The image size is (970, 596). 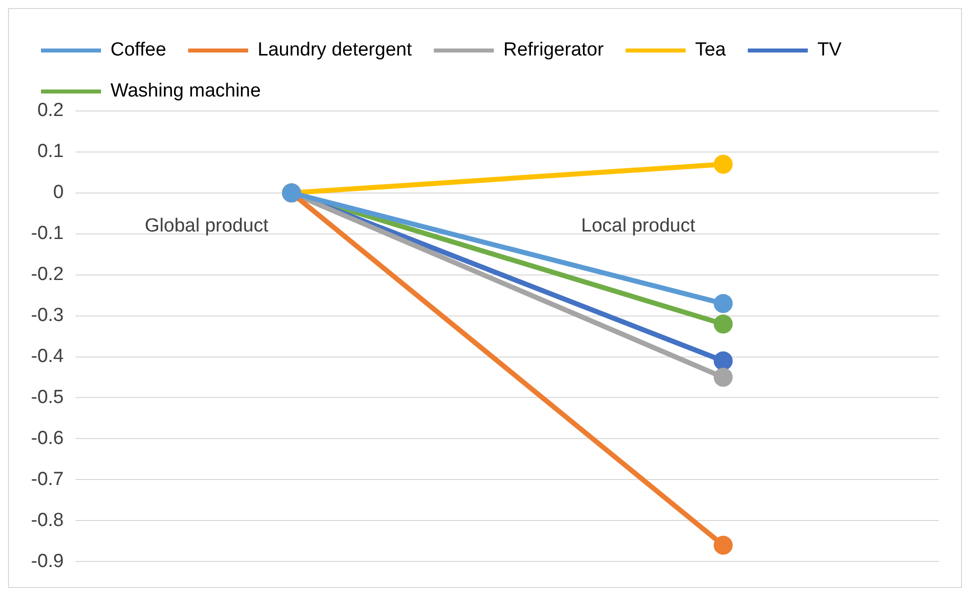 What do you see at coordinates (47, 479) in the screenshot?
I see `y-tick-label: -0.7` at bounding box center [47, 479].